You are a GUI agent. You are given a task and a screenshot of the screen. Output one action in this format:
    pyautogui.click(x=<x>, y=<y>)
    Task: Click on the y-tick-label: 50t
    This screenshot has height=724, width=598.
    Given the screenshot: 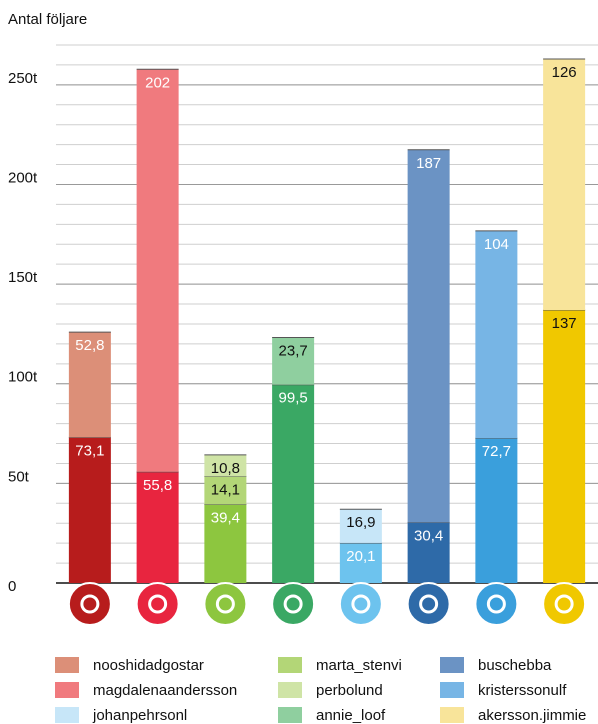 What is the action you would take?
    pyautogui.click(x=19, y=476)
    